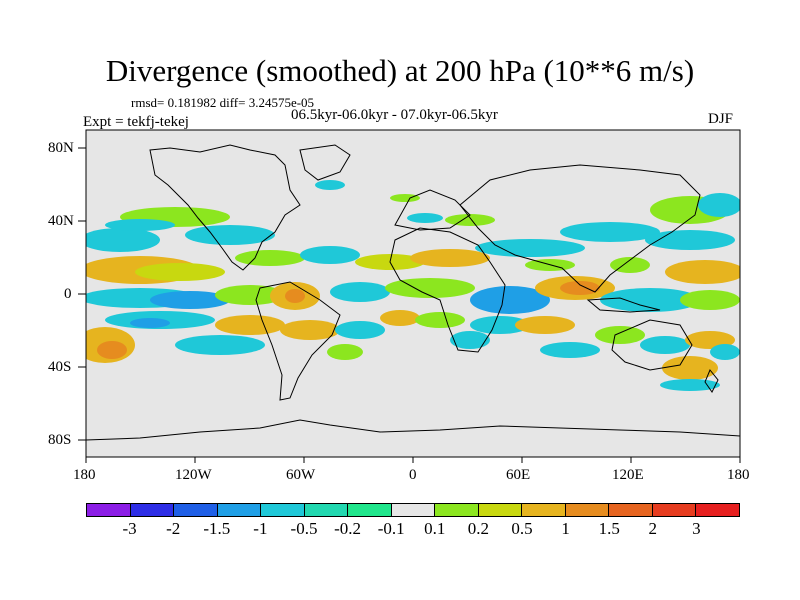  What do you see at coordinates (260, 528) in the screenshot?
I see `colorbar-label: -1` at bounding box center [260, 528].